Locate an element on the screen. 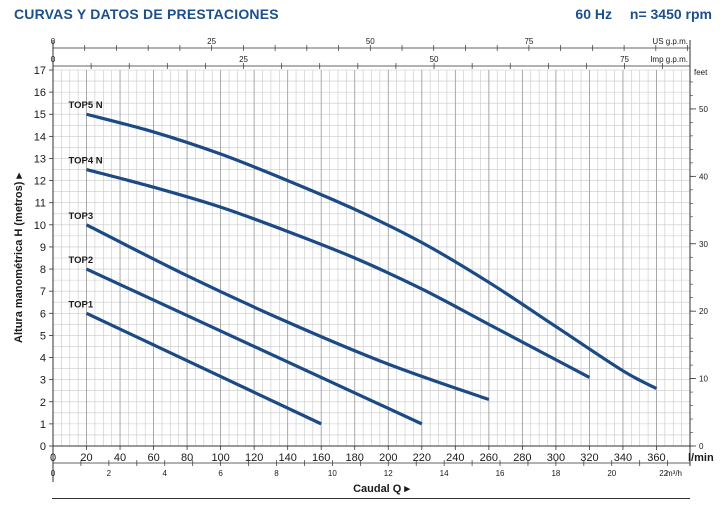  x-tick-label: 200 is located at coordinates (388, 458).